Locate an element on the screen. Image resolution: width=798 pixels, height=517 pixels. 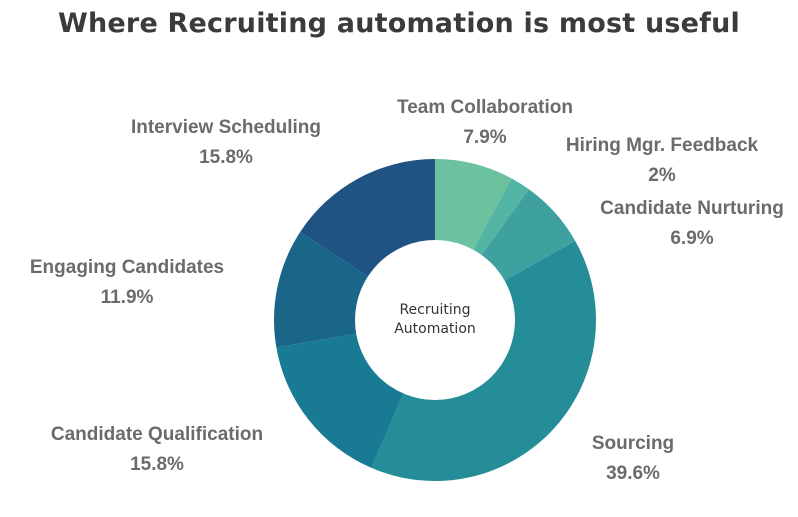
slice-label-name: Interview Scheduling is located at coordinates (226, 127).